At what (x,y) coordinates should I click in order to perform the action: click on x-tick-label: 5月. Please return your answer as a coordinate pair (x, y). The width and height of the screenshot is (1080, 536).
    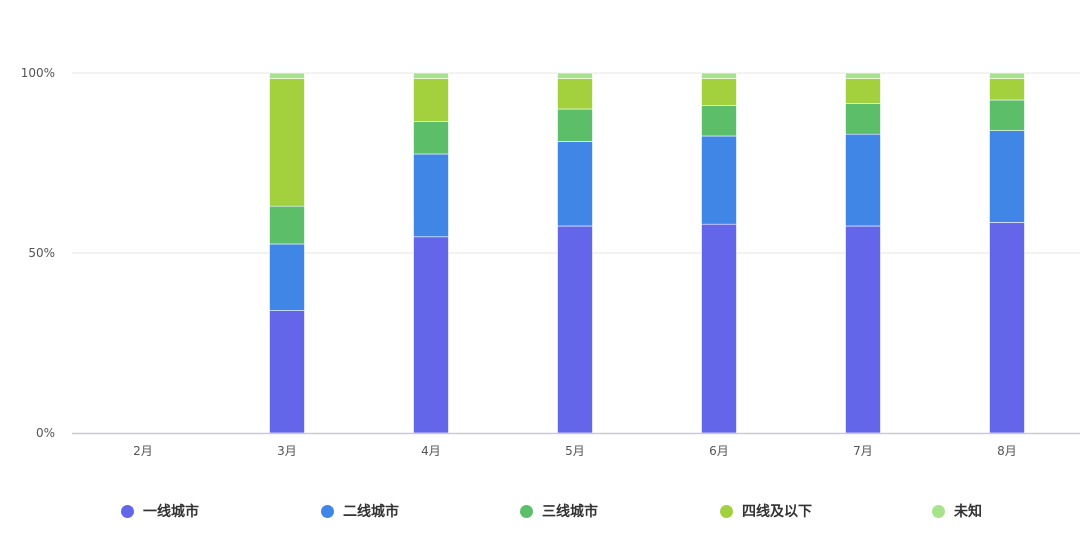
    Looking at the image, I should click on (575, 451).